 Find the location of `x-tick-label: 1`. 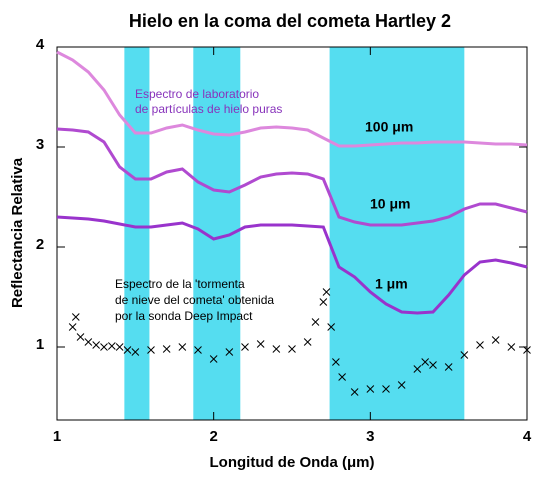

x-tick-label: 1 is located at coordinates (57, 436).